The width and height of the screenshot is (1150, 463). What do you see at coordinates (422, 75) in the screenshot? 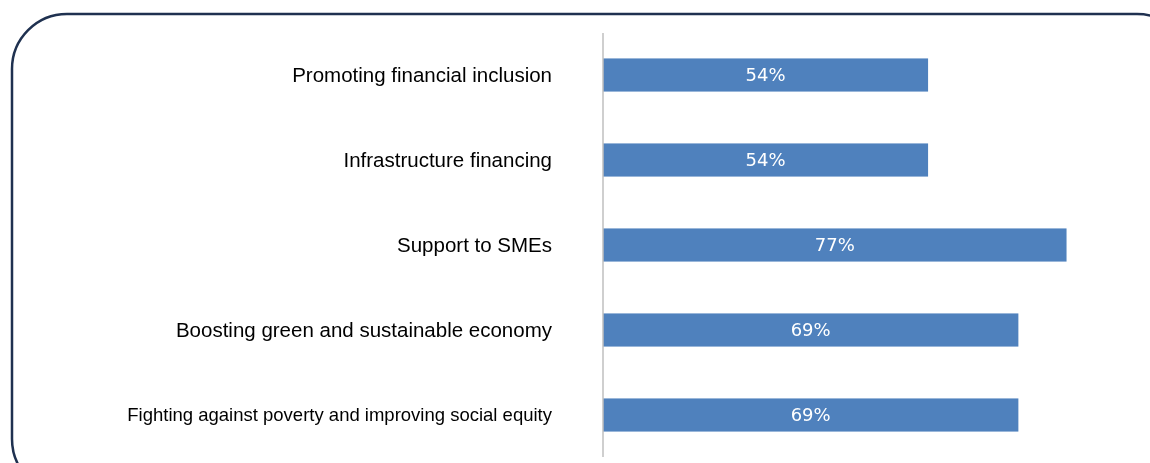
I see `y-tick-label: Promoting financial inclusion` at bounding box center [422, 75].